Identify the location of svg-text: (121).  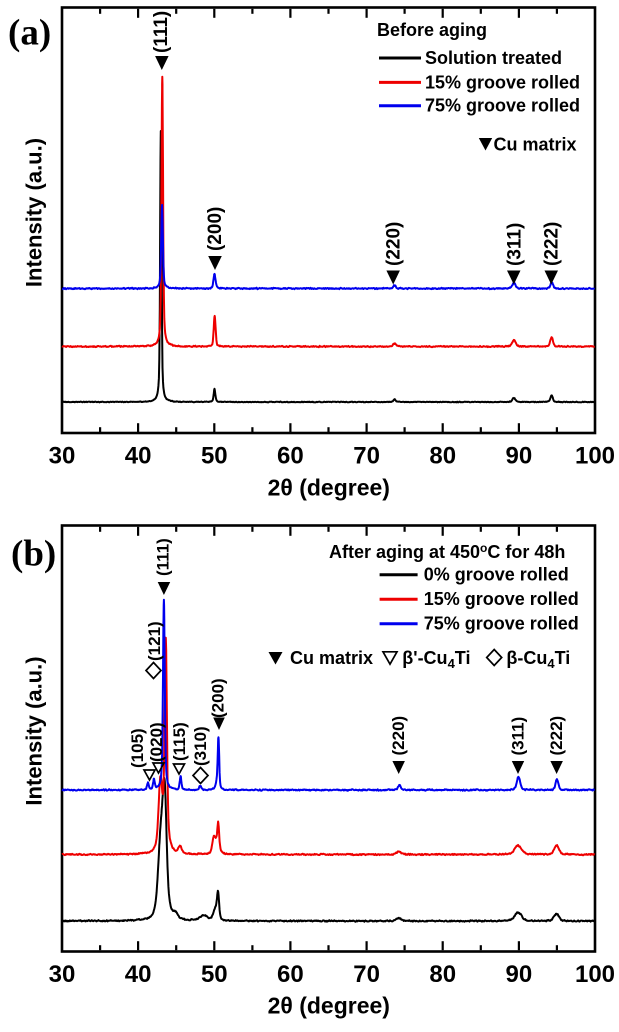
(154, 641).